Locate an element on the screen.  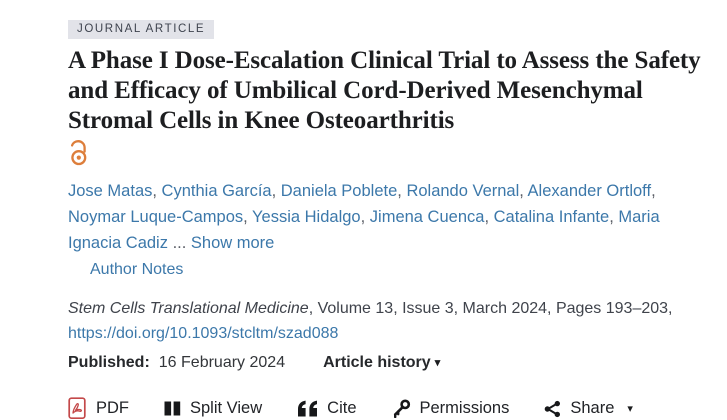
author-link: Jose Matas is located at coordinates (110, 191).